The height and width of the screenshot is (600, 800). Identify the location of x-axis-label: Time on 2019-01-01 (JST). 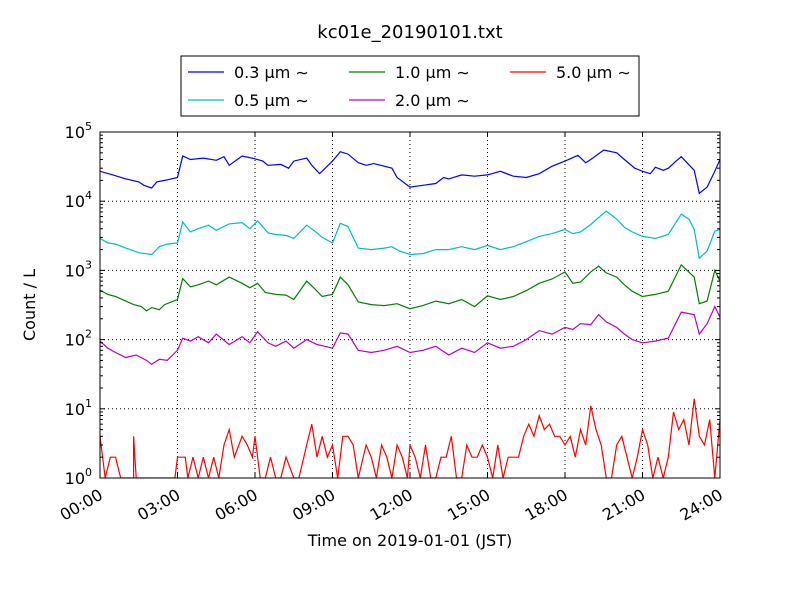
(409, 540).